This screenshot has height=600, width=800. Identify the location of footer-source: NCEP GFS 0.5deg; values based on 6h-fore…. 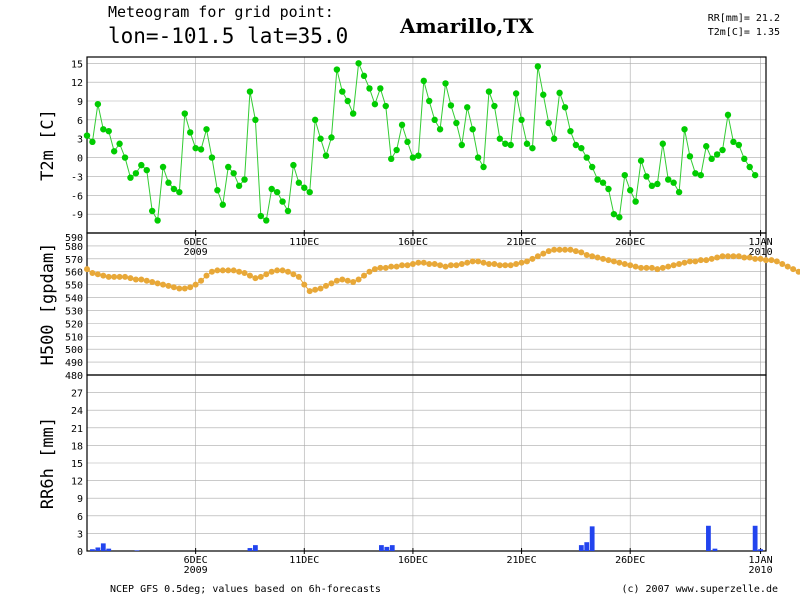
(245, 589).